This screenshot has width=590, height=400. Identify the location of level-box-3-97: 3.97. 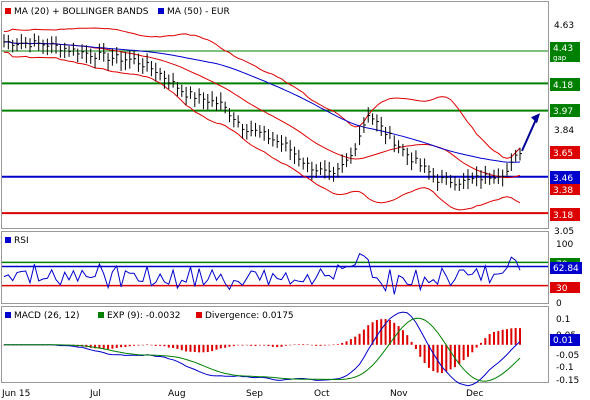
(565, 110).